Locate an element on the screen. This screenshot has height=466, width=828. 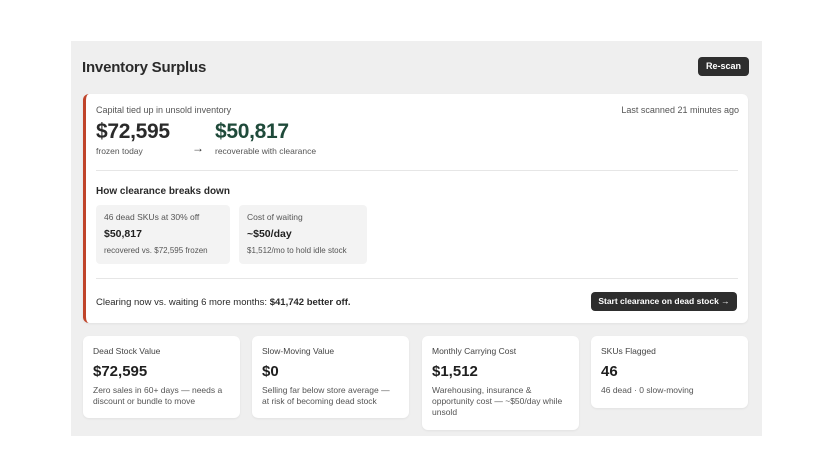
frozen-label: frozen today is located at coordinates (119, 151).